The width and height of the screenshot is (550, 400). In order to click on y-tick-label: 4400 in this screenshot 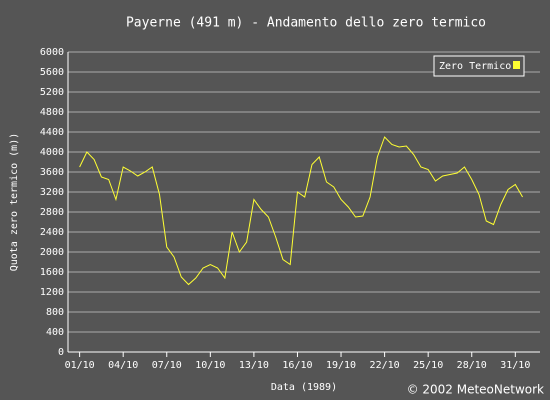, I will do `click(52, 132)`.